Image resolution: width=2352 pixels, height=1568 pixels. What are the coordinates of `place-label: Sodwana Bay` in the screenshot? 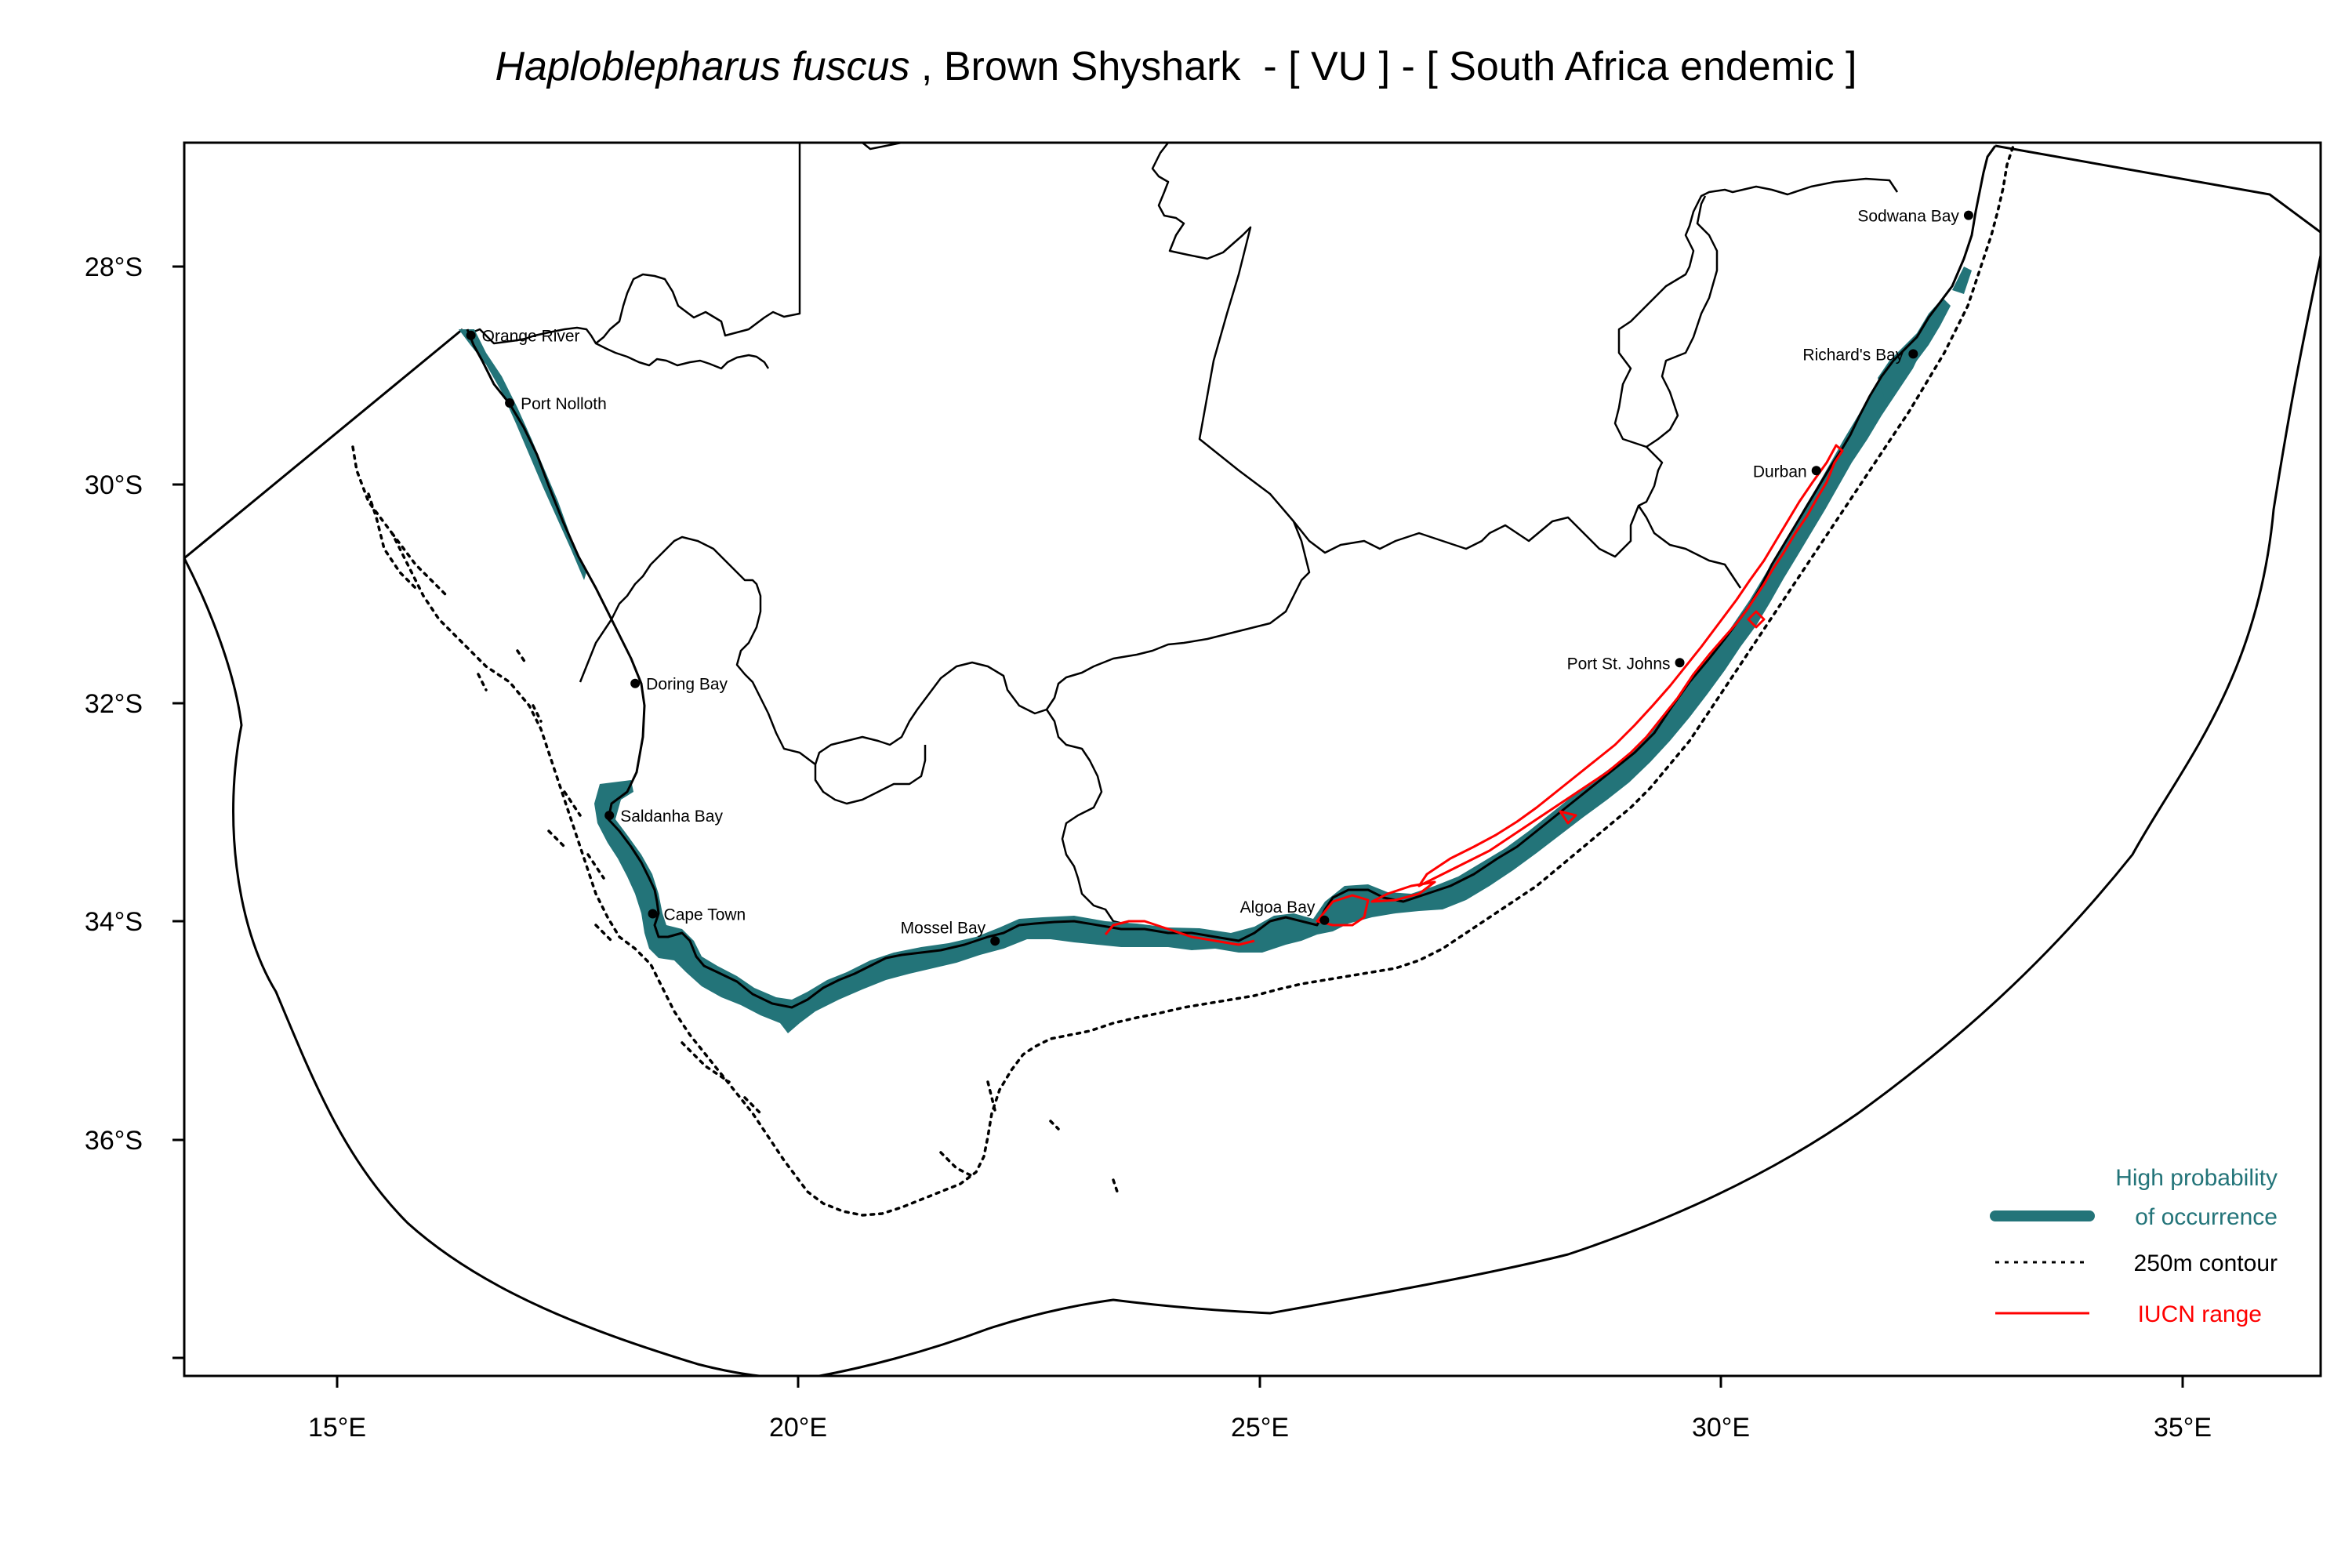 It's located at (1908, 217).